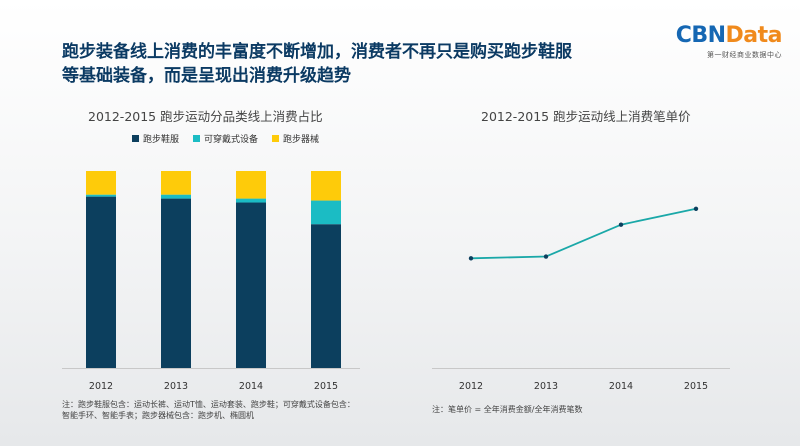 This screenshot has height=446, width=800. Describe the element at coordinates (583, 233) in the screenshot. I see `line-series-path` at that location.